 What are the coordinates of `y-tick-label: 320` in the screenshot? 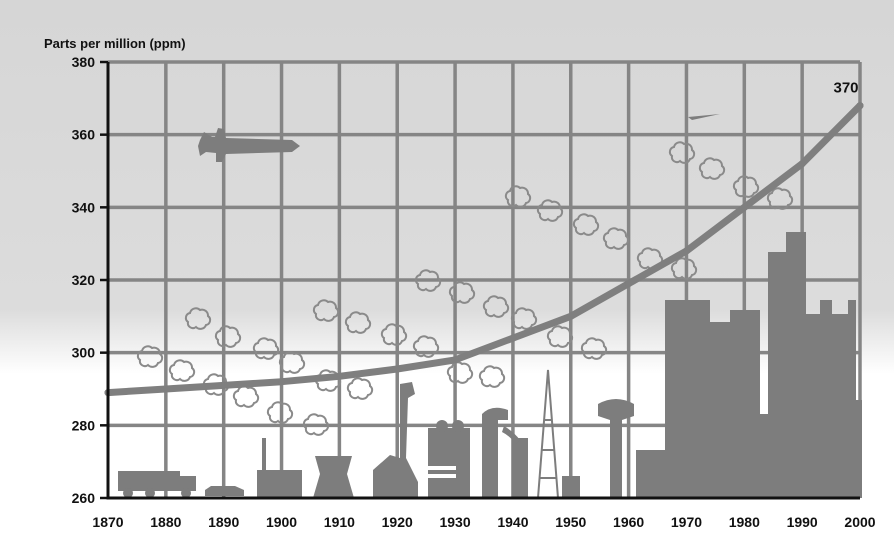 It's located at (84, 280).